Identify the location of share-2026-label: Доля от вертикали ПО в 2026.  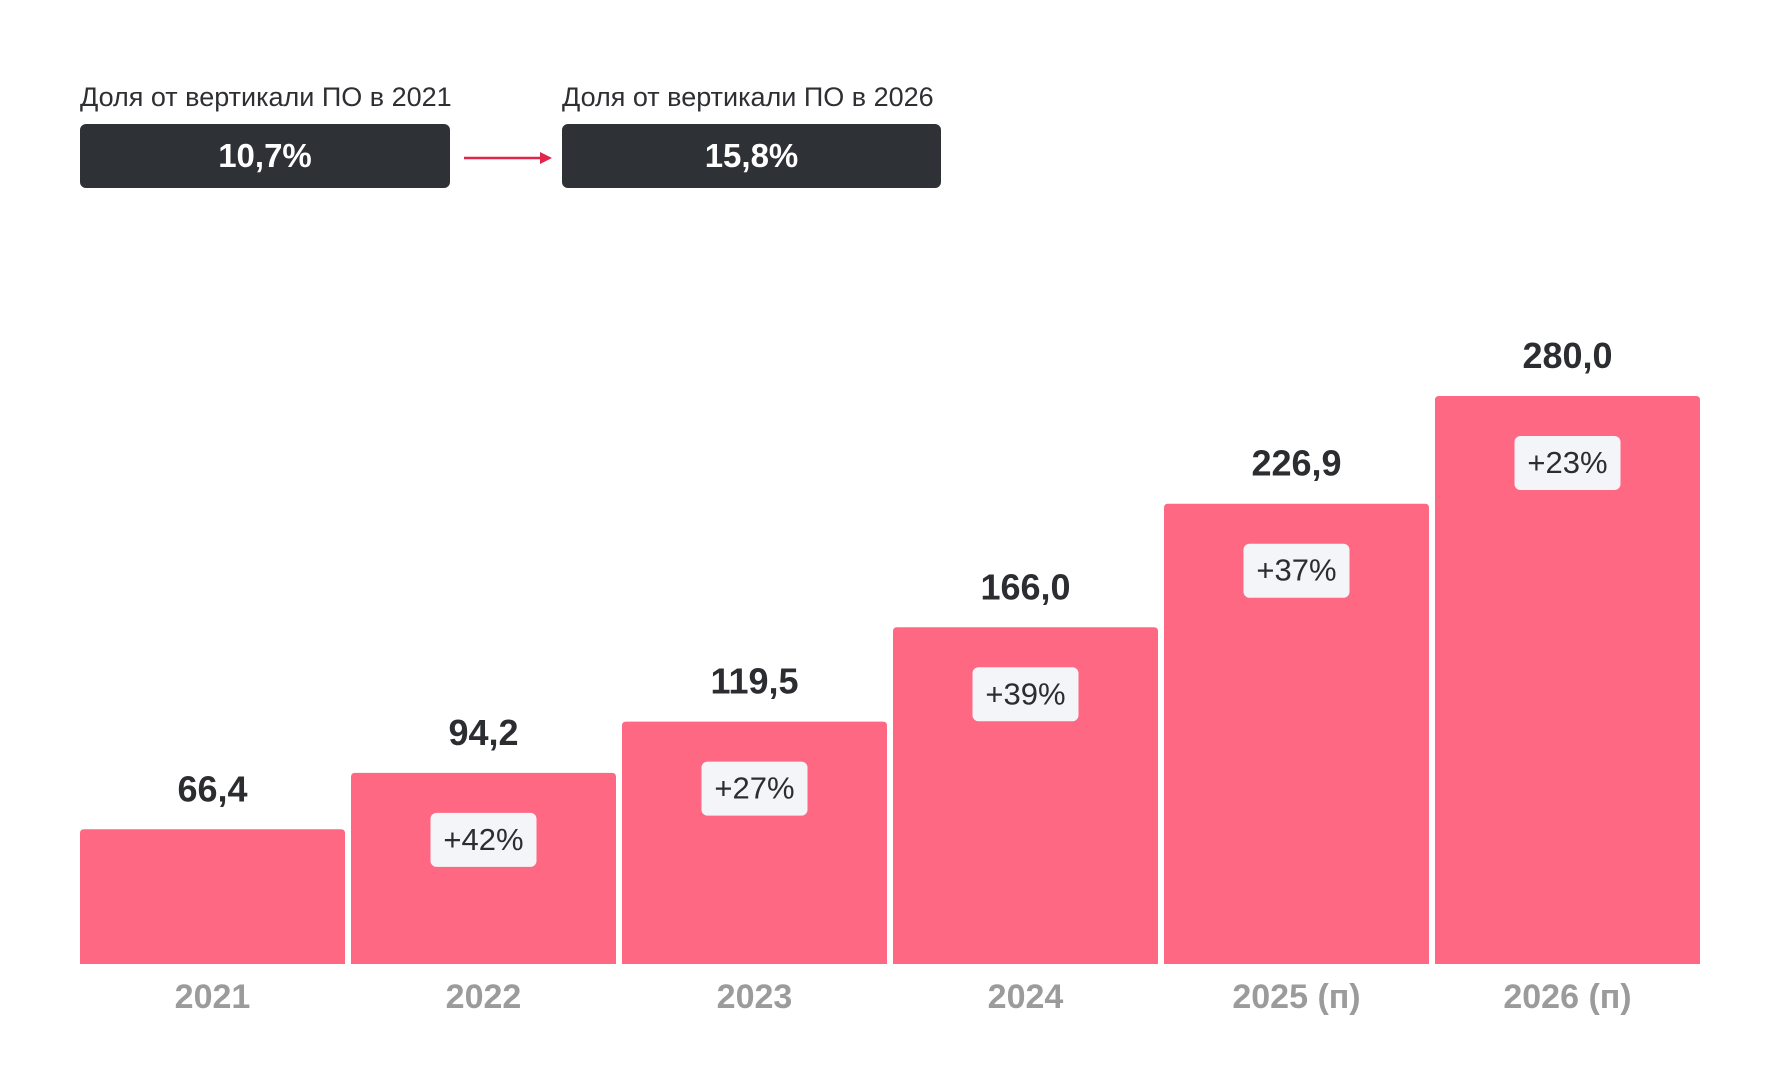
(748, 97).